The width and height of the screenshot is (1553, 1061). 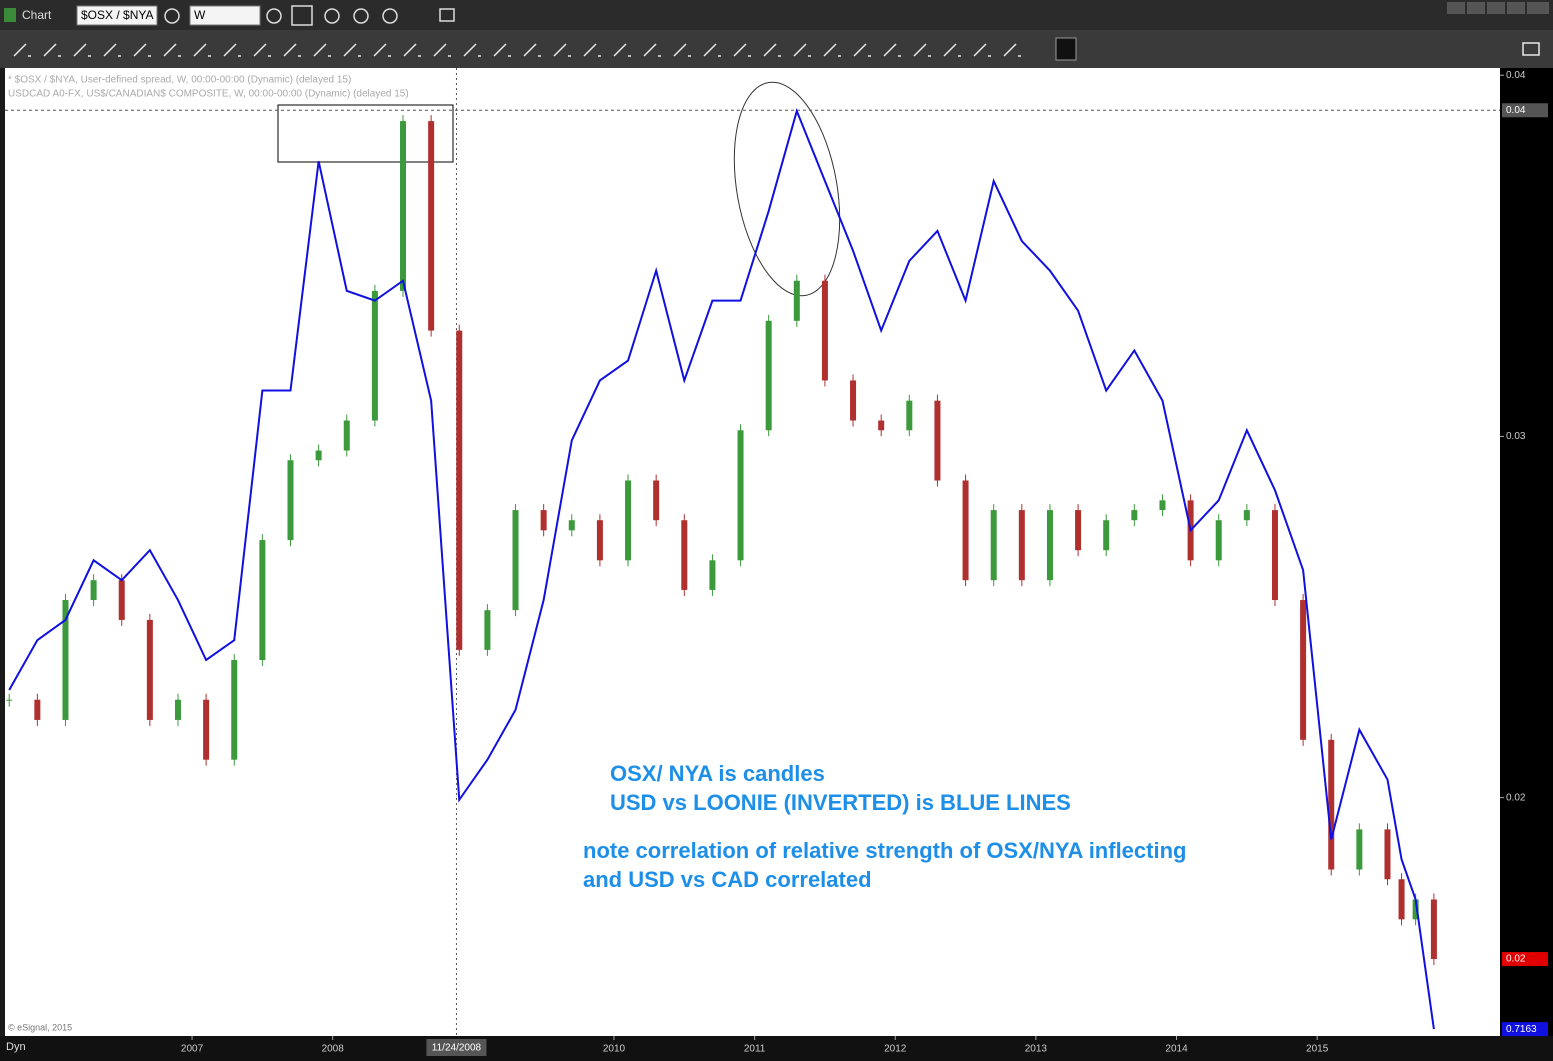 What do you see at coordinates (1176, 1049) in the screenshot?
I see `x-tick-label: 2014` at bounding box center [1176, 1049].